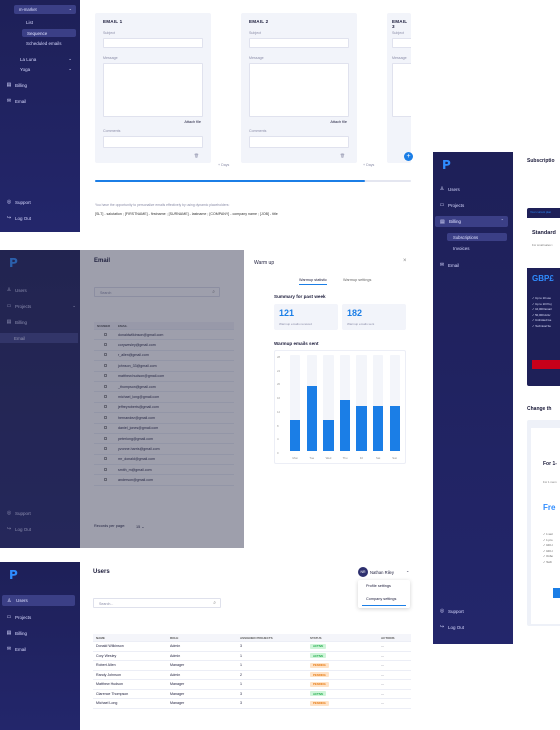 This screenshot has height=730, width=560. Describe the element at coordinates (405, 261) in the screenshot. I see `close-icon: ×` at that location.